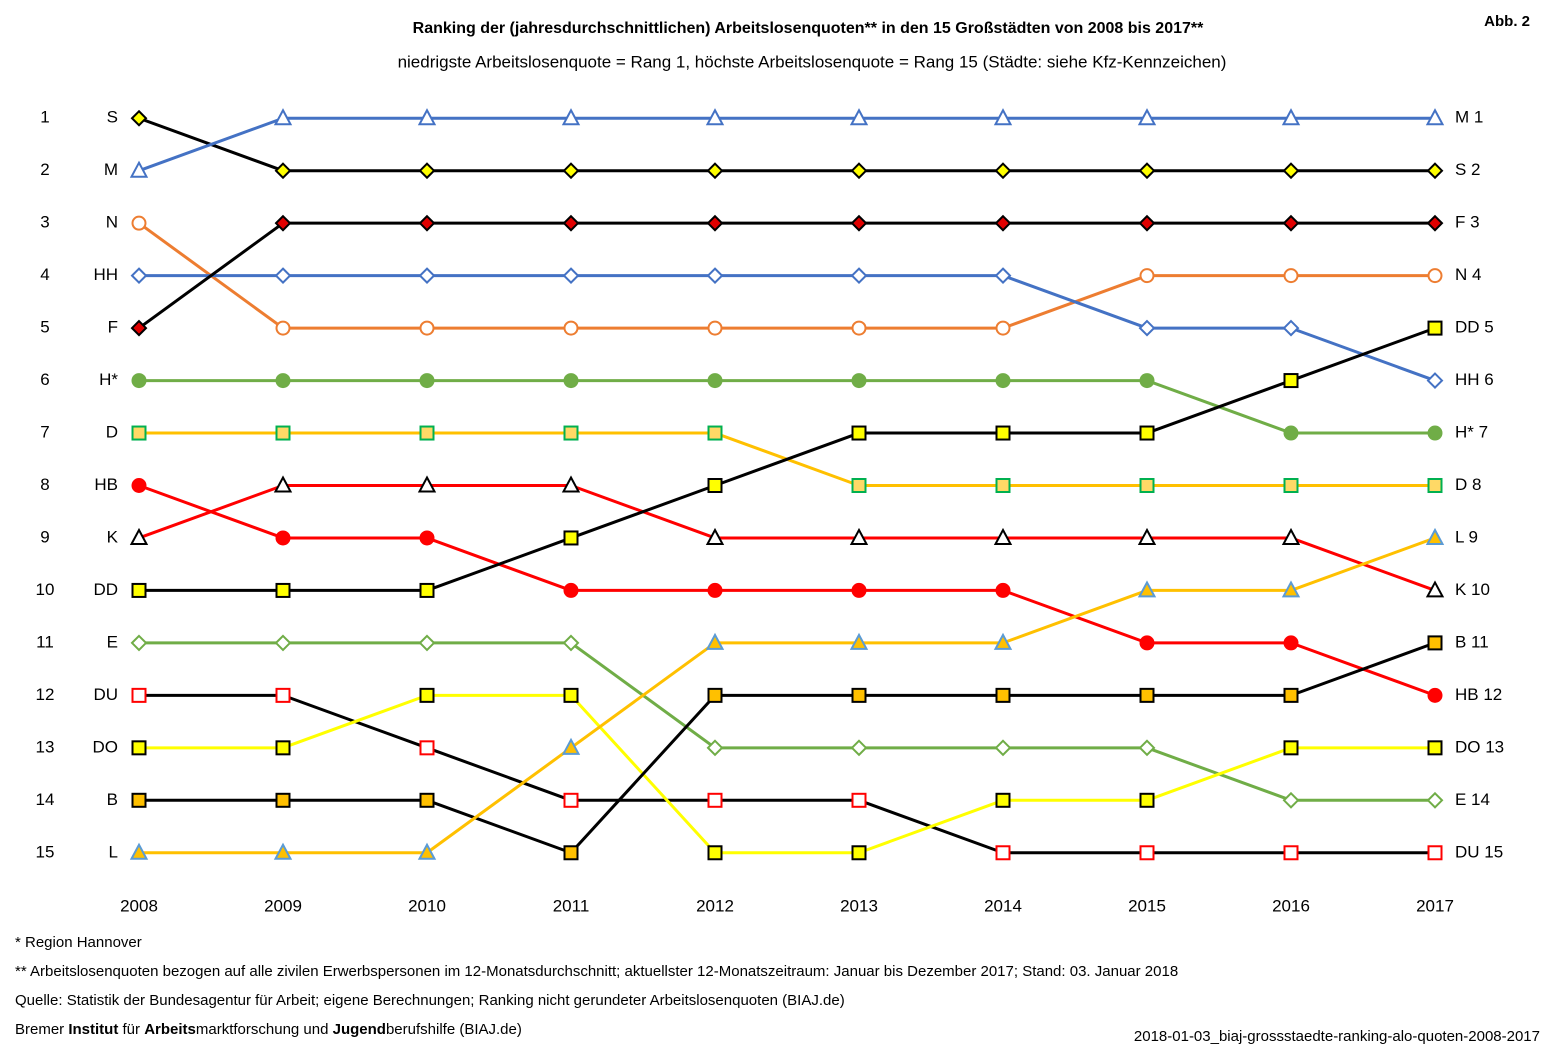  I want to click on y-tick-label: 11, so click(45, 641).